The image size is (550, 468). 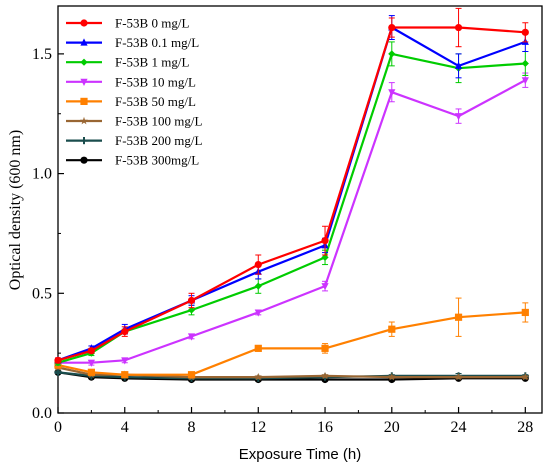 What do you see at coordinates (125, 427) in the screenshot?
I see `x-tick-label: 4` at bounding box center [125, 427].